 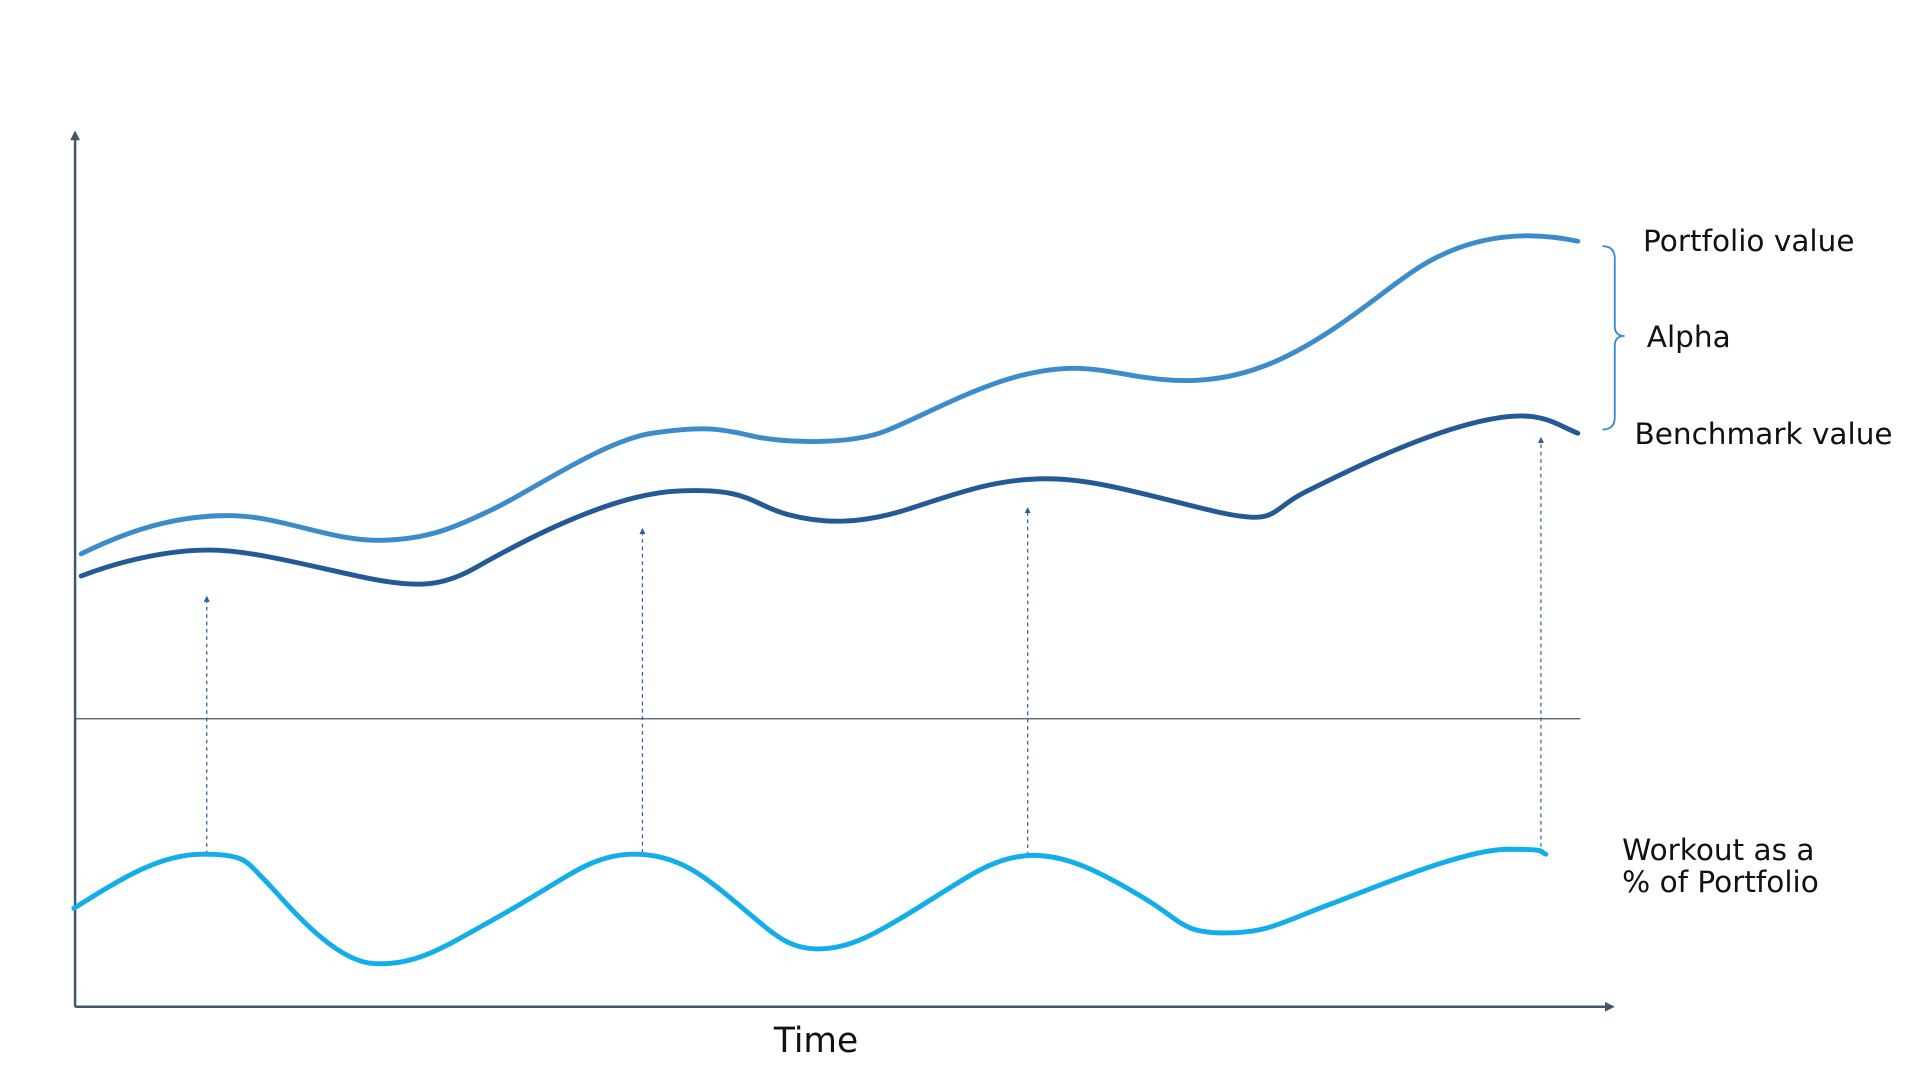 I want to click on portfolio-label: Portfolio value, so click(x=1748, y=241).